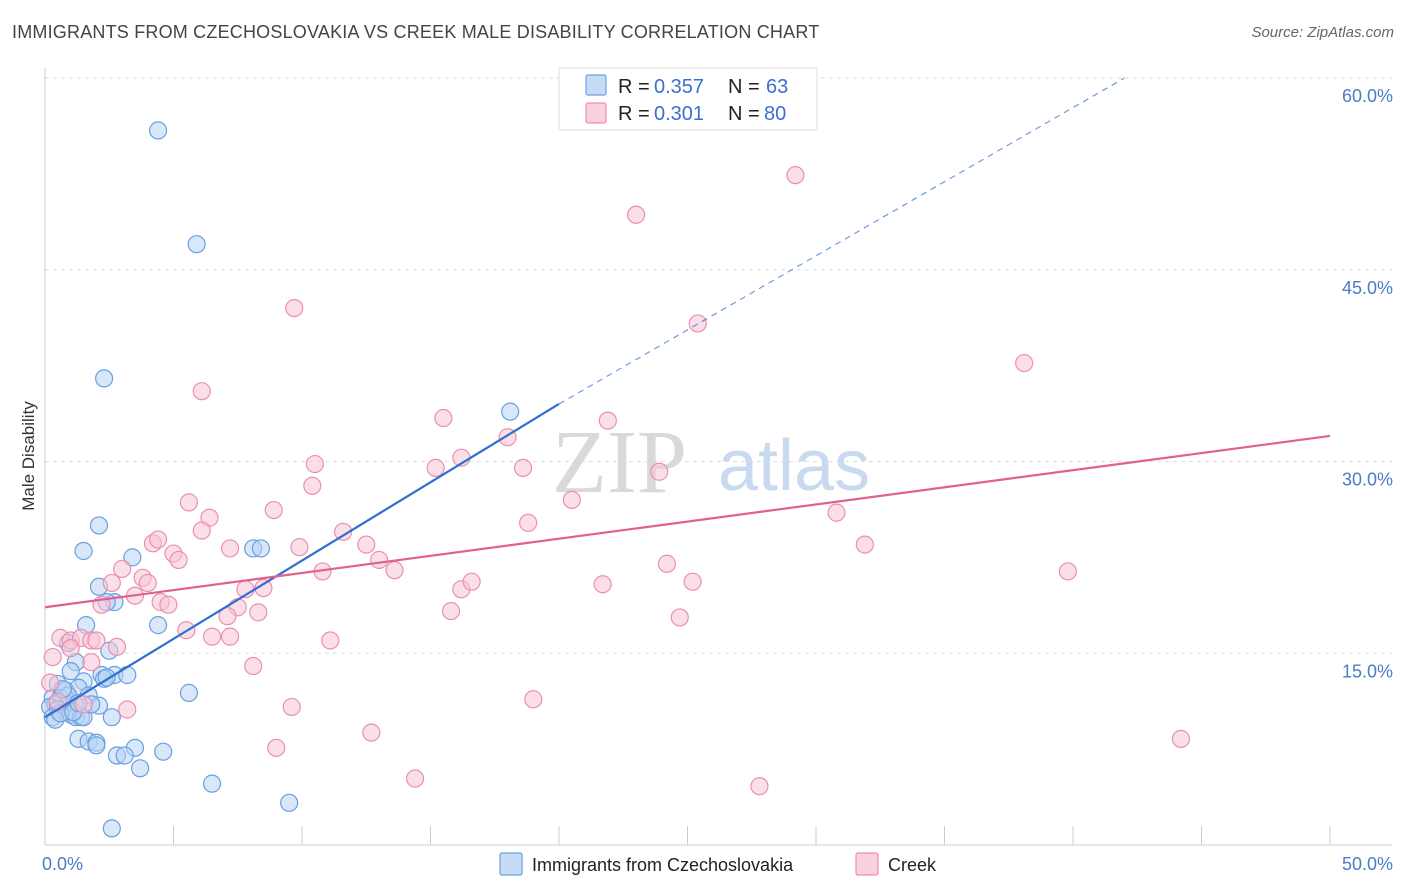 Image resolution: width=1406 pixels, height=892 pixels. Describe the element at coordinates (1367, 480) in the screenshot. I see `y-tick-label: 30.0%` at that location.